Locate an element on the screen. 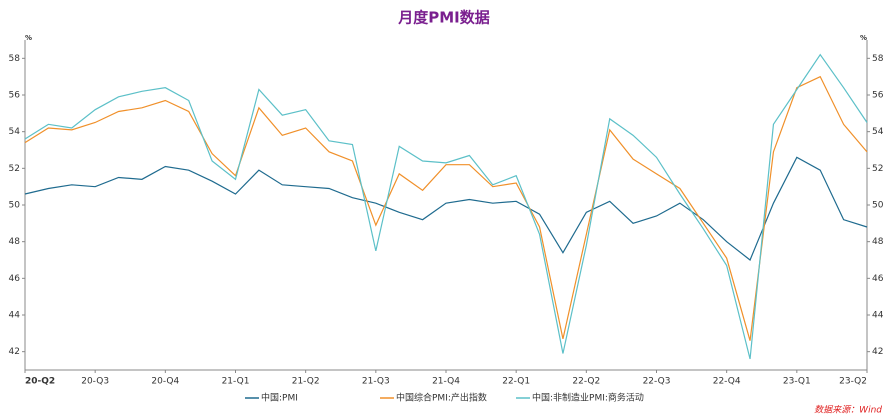  y-unit-right: % is located at coordinates (863, 38).